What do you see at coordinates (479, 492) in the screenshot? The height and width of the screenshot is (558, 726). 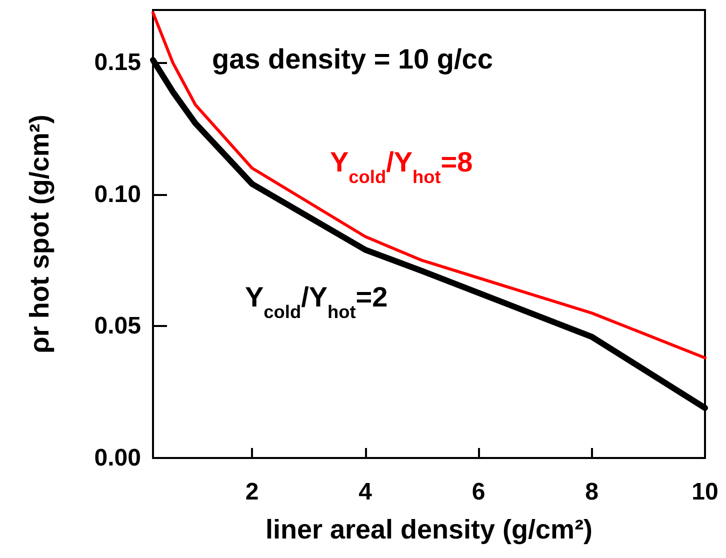 I see `x-tick-label: 6` at bounding box center [479, 492].